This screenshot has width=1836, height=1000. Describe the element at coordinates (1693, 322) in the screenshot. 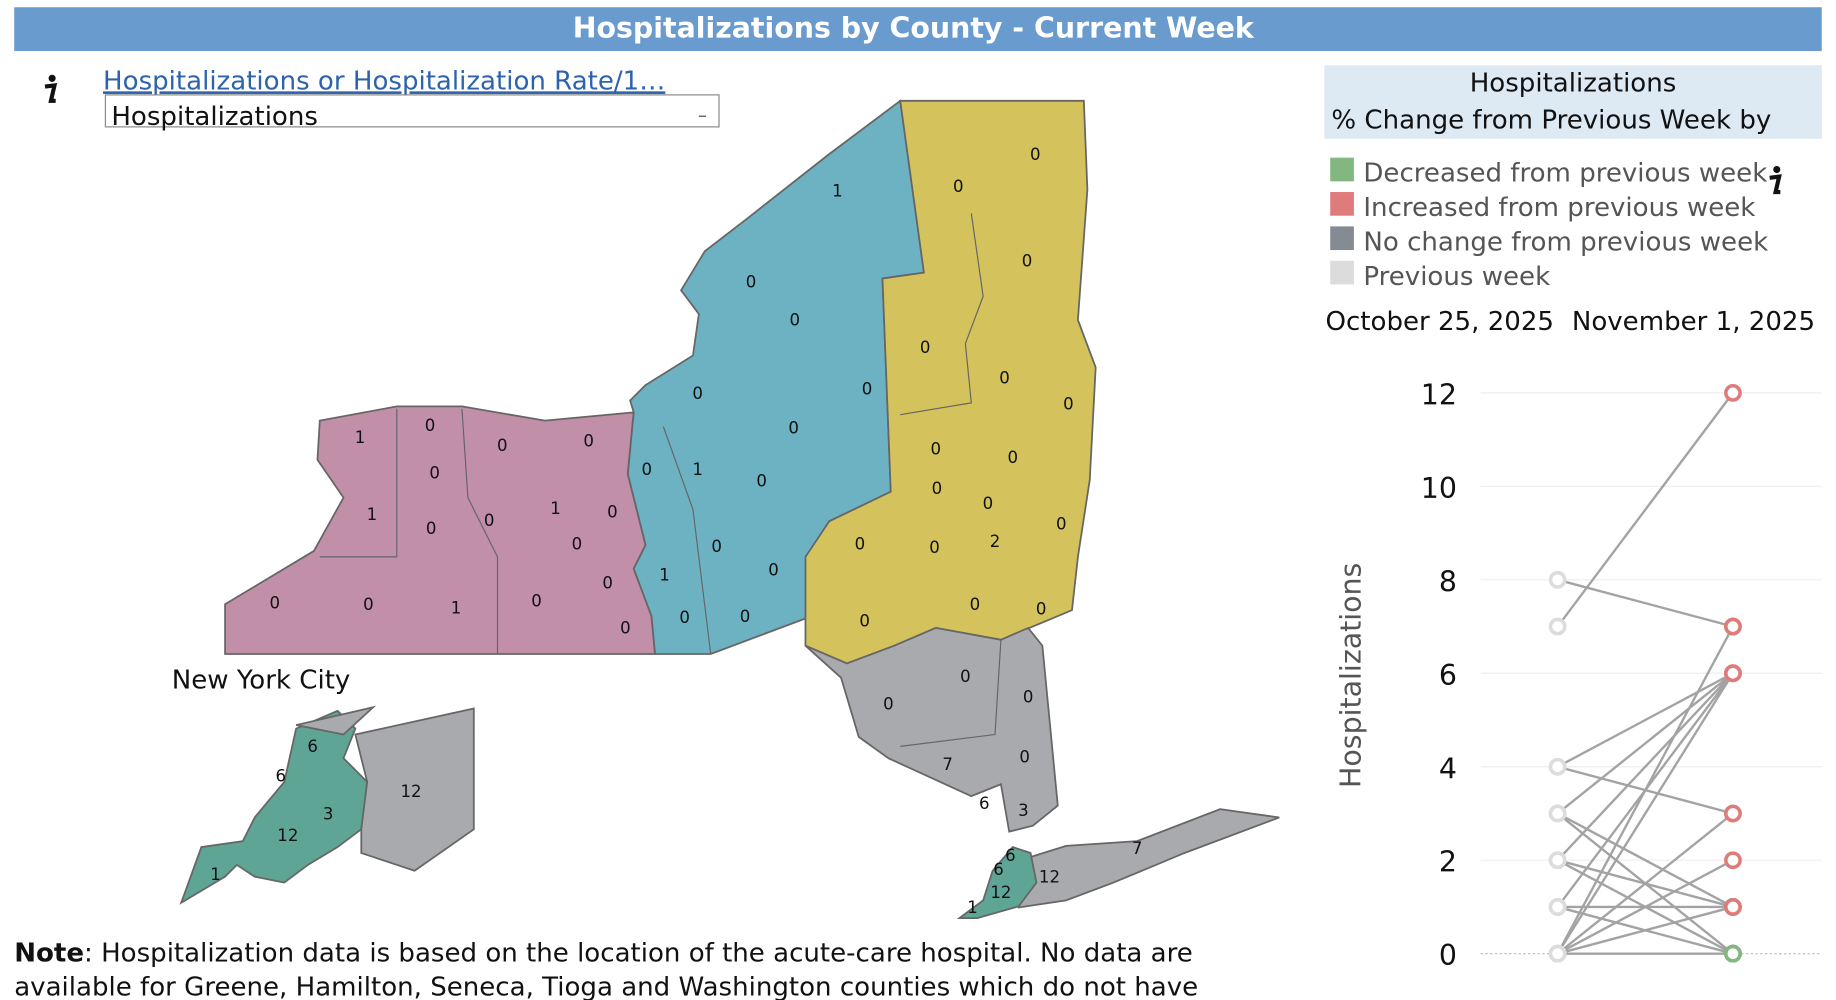

I see `x-label: November 1, 2025` at that location.